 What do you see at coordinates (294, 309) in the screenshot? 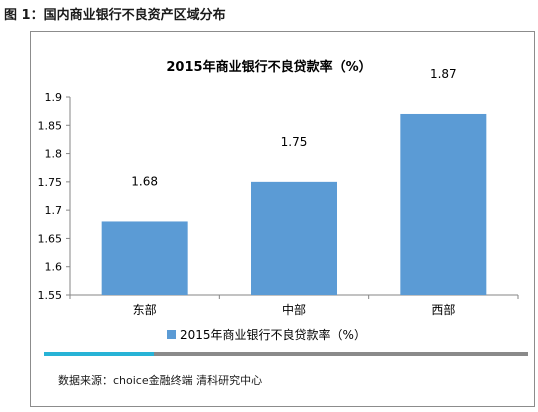
I see `x-category-label: 中部` at bounding box center [294, 309].